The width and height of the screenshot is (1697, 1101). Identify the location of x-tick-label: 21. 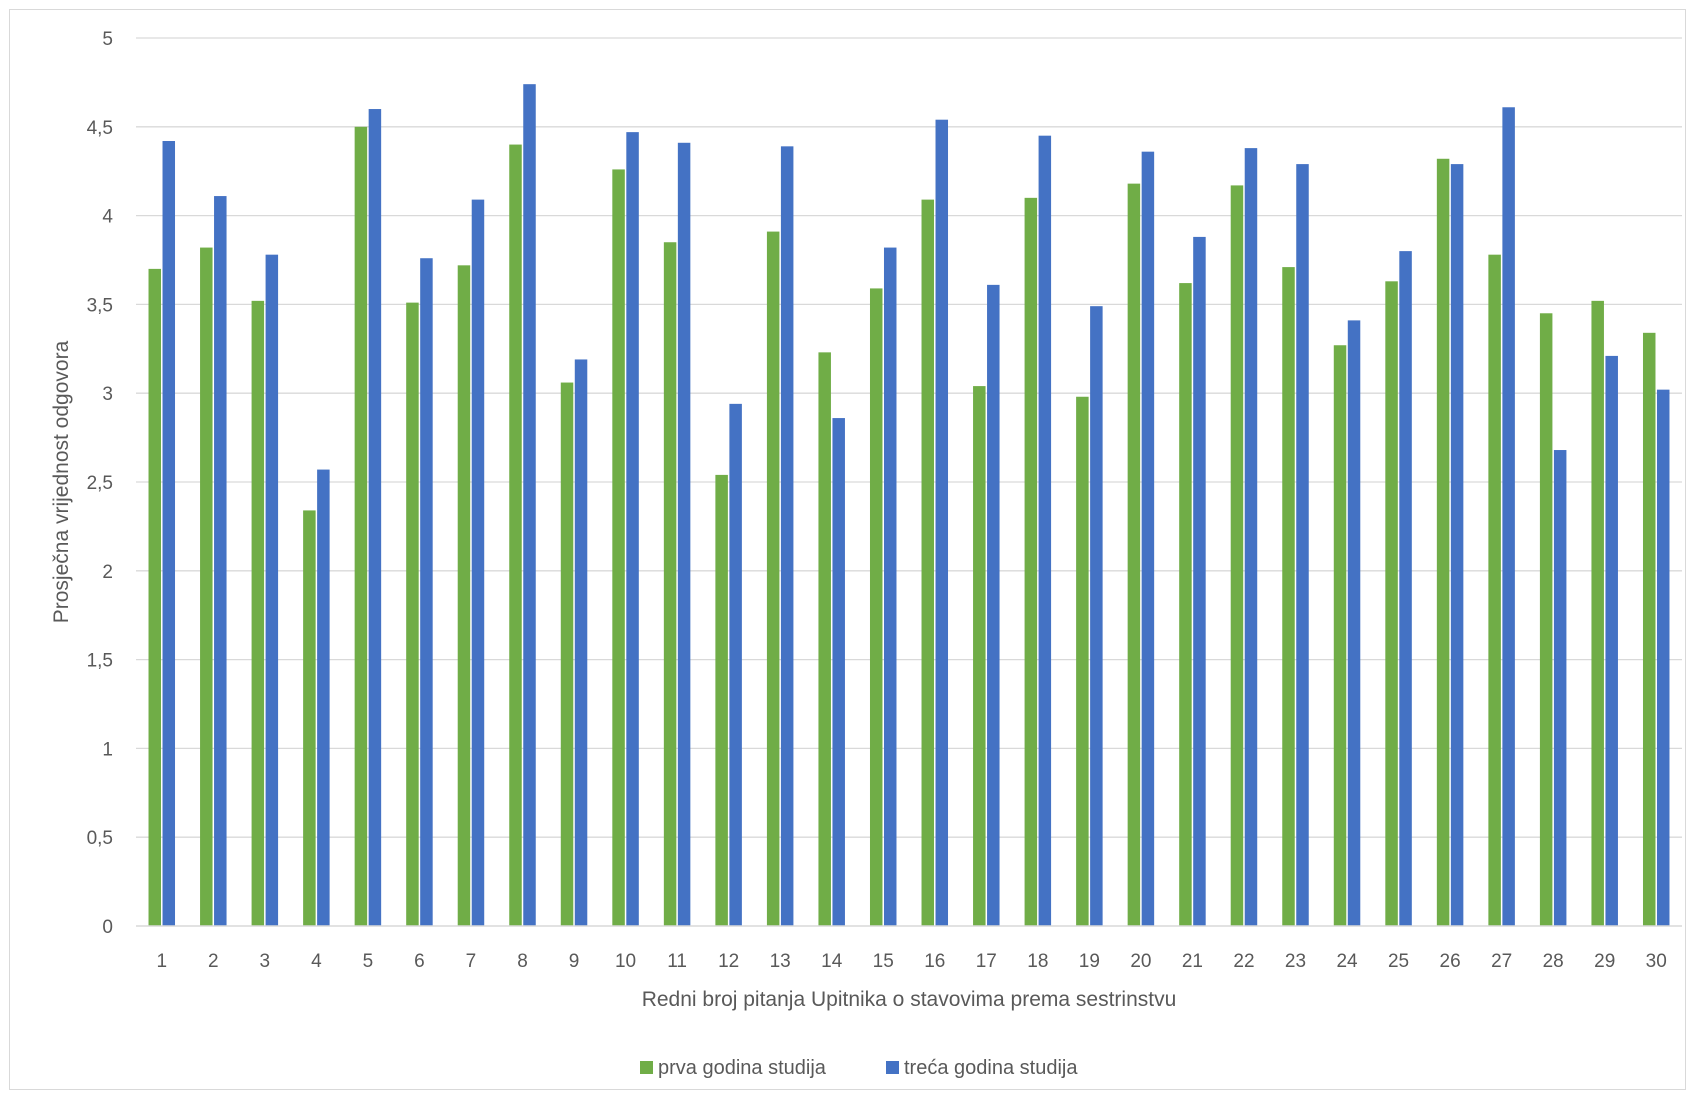
(1192, 961).